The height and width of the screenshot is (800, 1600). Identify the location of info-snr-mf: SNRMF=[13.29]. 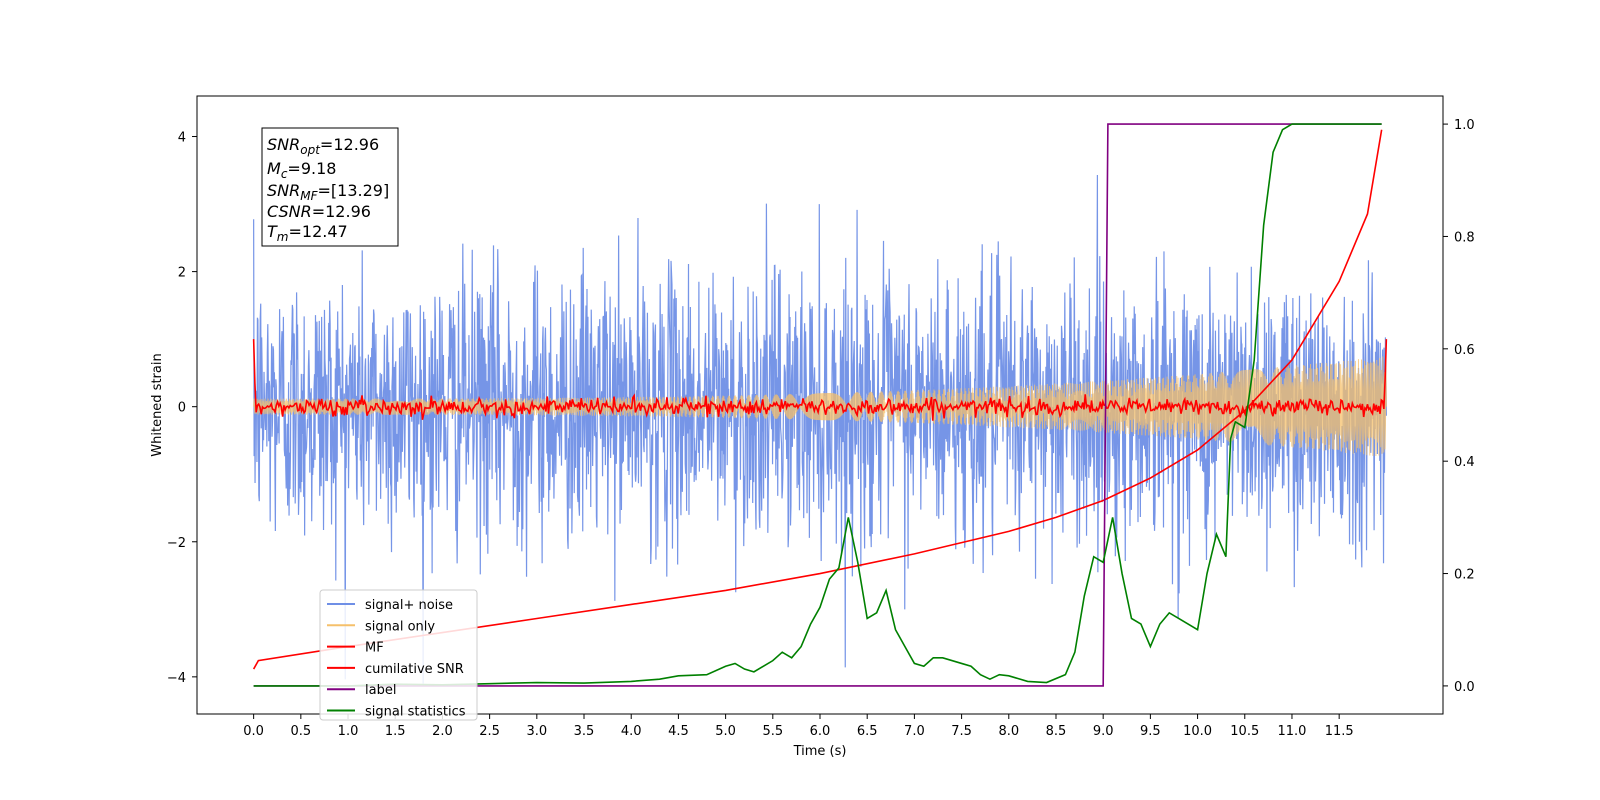
(328, 192).